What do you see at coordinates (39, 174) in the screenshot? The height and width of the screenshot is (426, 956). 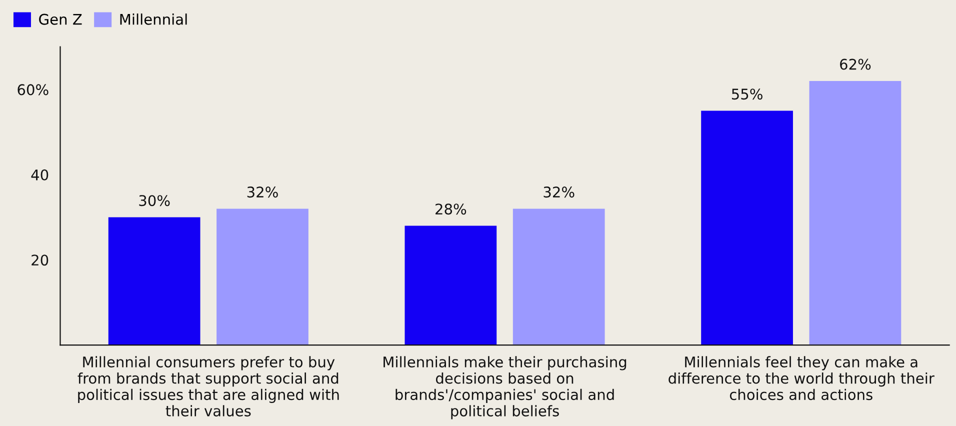 I see `y-tick-label: 40` at bounding box center [39, 174].